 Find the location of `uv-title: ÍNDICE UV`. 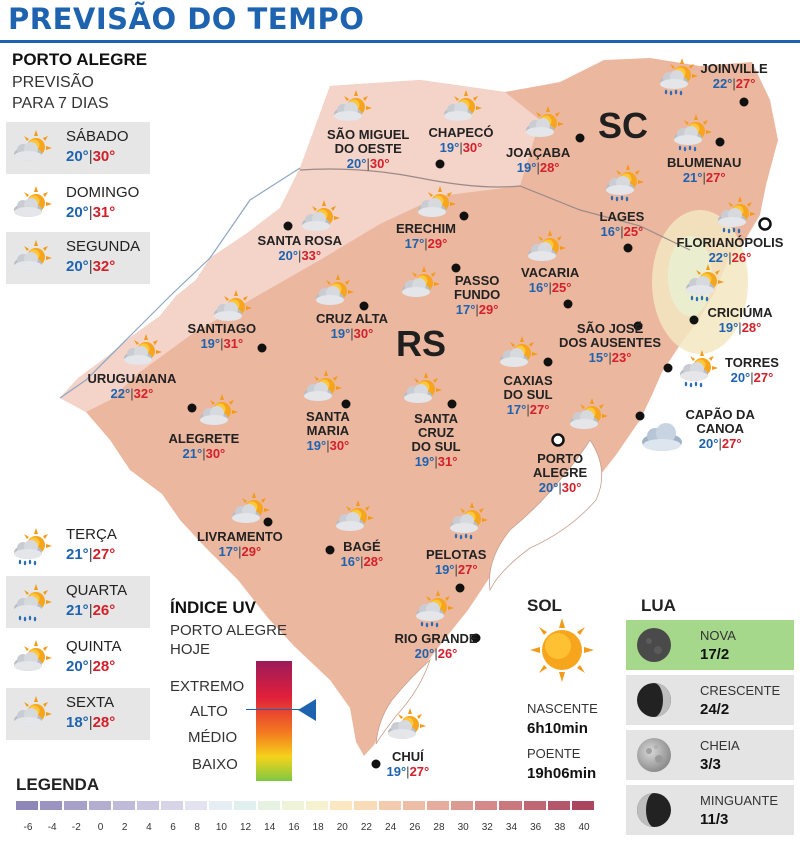

uv-title: ÍNDICE UV is located at coordinates (213, 607).